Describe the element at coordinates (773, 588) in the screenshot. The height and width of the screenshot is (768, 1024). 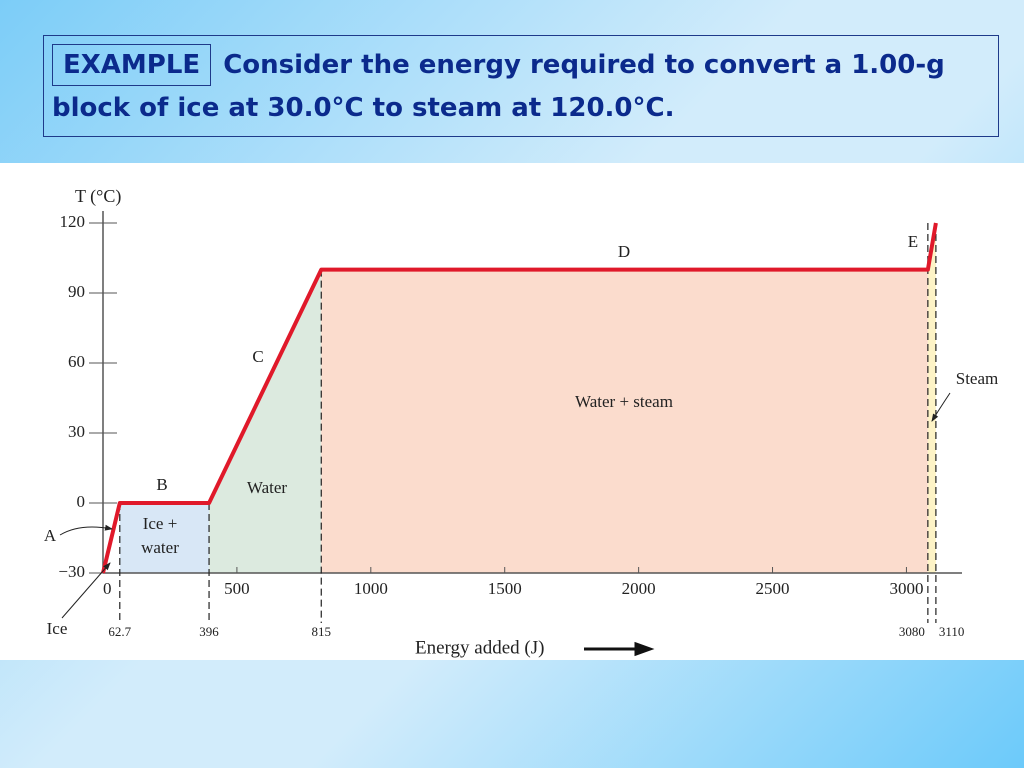
I see `x-tick-label: 2500` at that location.